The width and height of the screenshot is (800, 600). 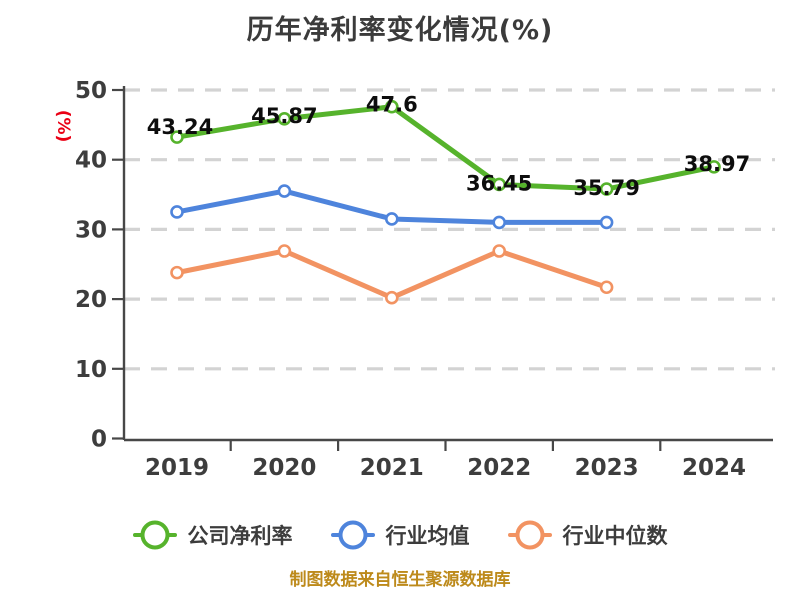 What do you see at coordinates (91, 370) in the screenshot?
I see `y-tick-label: 10` at bounding box center [91, 370].